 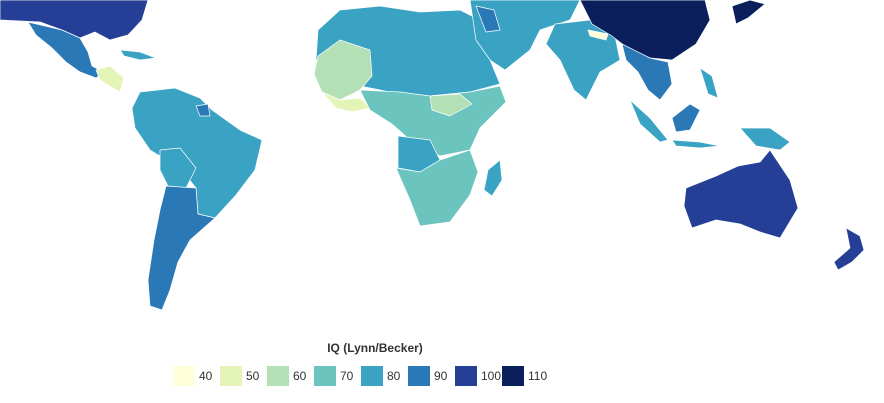 What do you see at coordinates (441, 376) in the screenshot?
I see `legend-label: 90` at bounding box center [441, 376].